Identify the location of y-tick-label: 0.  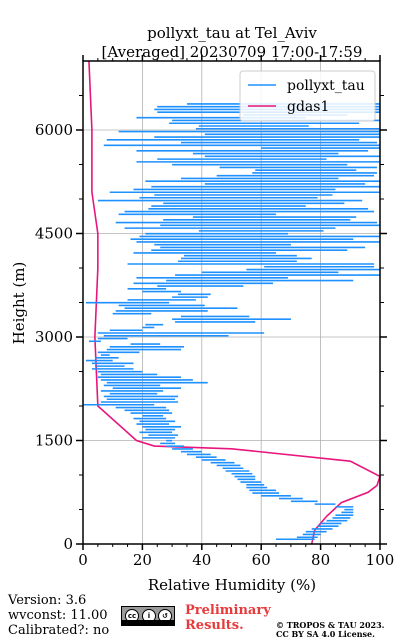
(68, 544).